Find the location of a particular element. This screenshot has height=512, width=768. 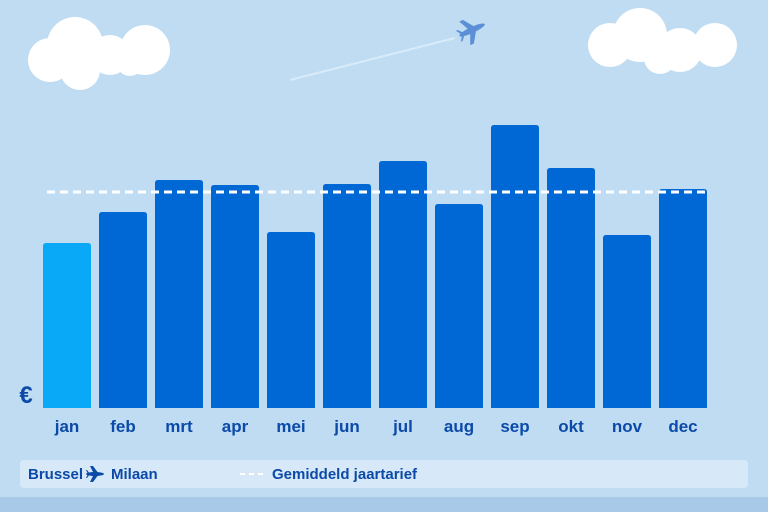

x-tick-label: aug is located at coordinates (459, 426).